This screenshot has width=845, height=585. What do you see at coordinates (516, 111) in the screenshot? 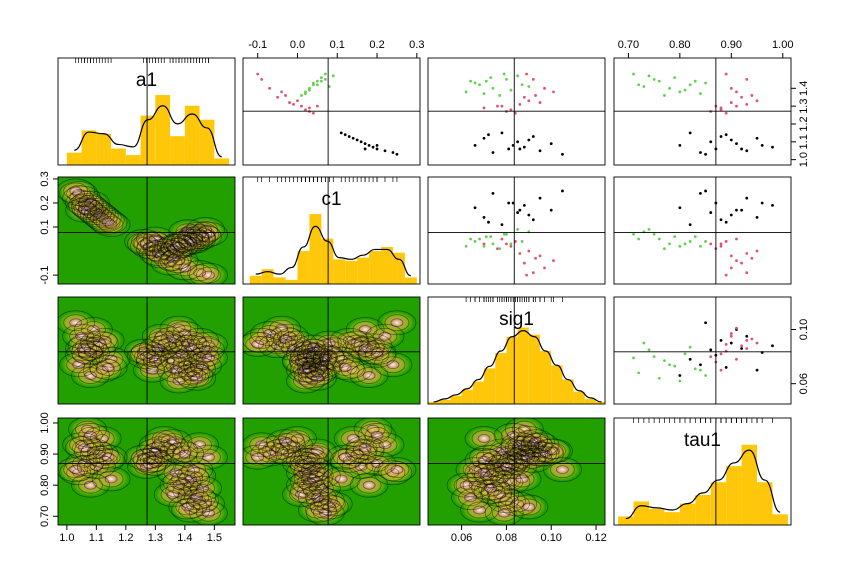
I see `panel-frame` at bounding box center [516, 111].